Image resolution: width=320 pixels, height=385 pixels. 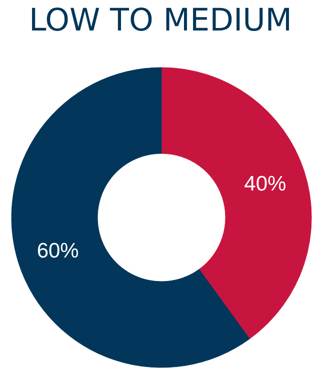 I want to click on chart-title: LOW TO MEDIUM, so click(x=160, y=20).